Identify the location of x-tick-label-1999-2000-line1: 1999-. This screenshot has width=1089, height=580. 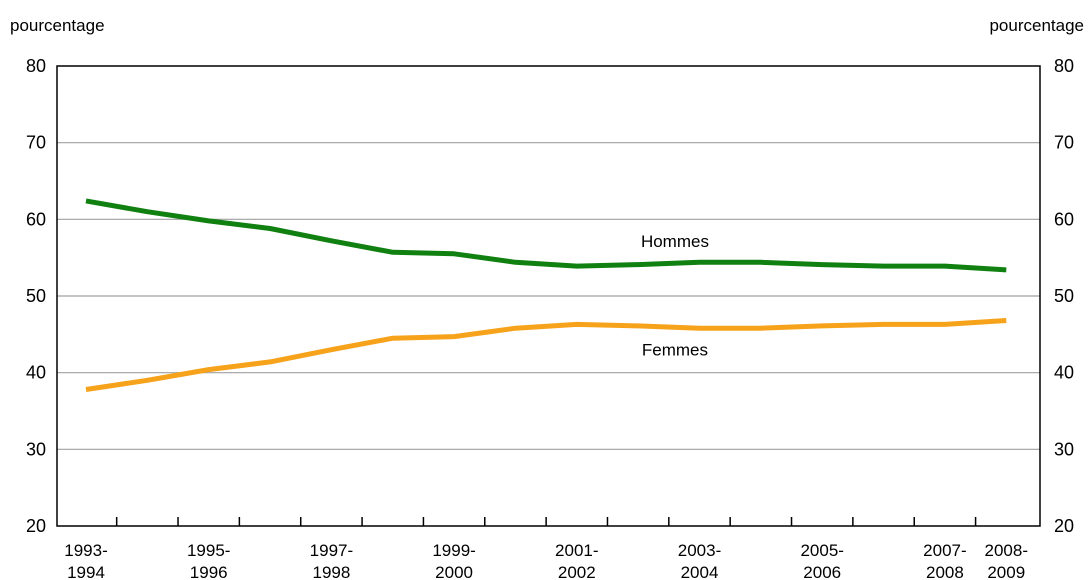
(453, 550).